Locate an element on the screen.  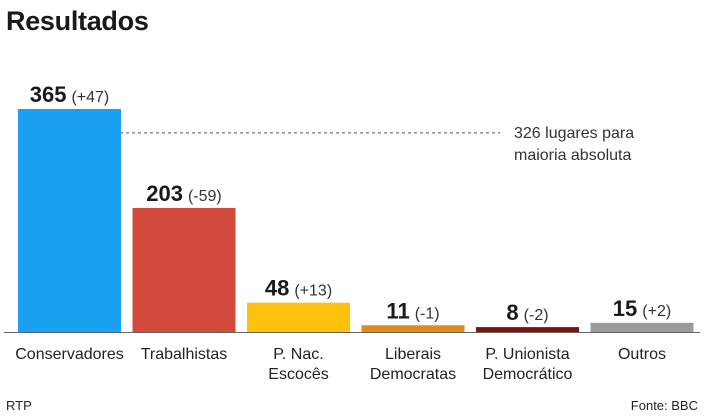
category-label: Democrático is located at coordinates (528, 374).